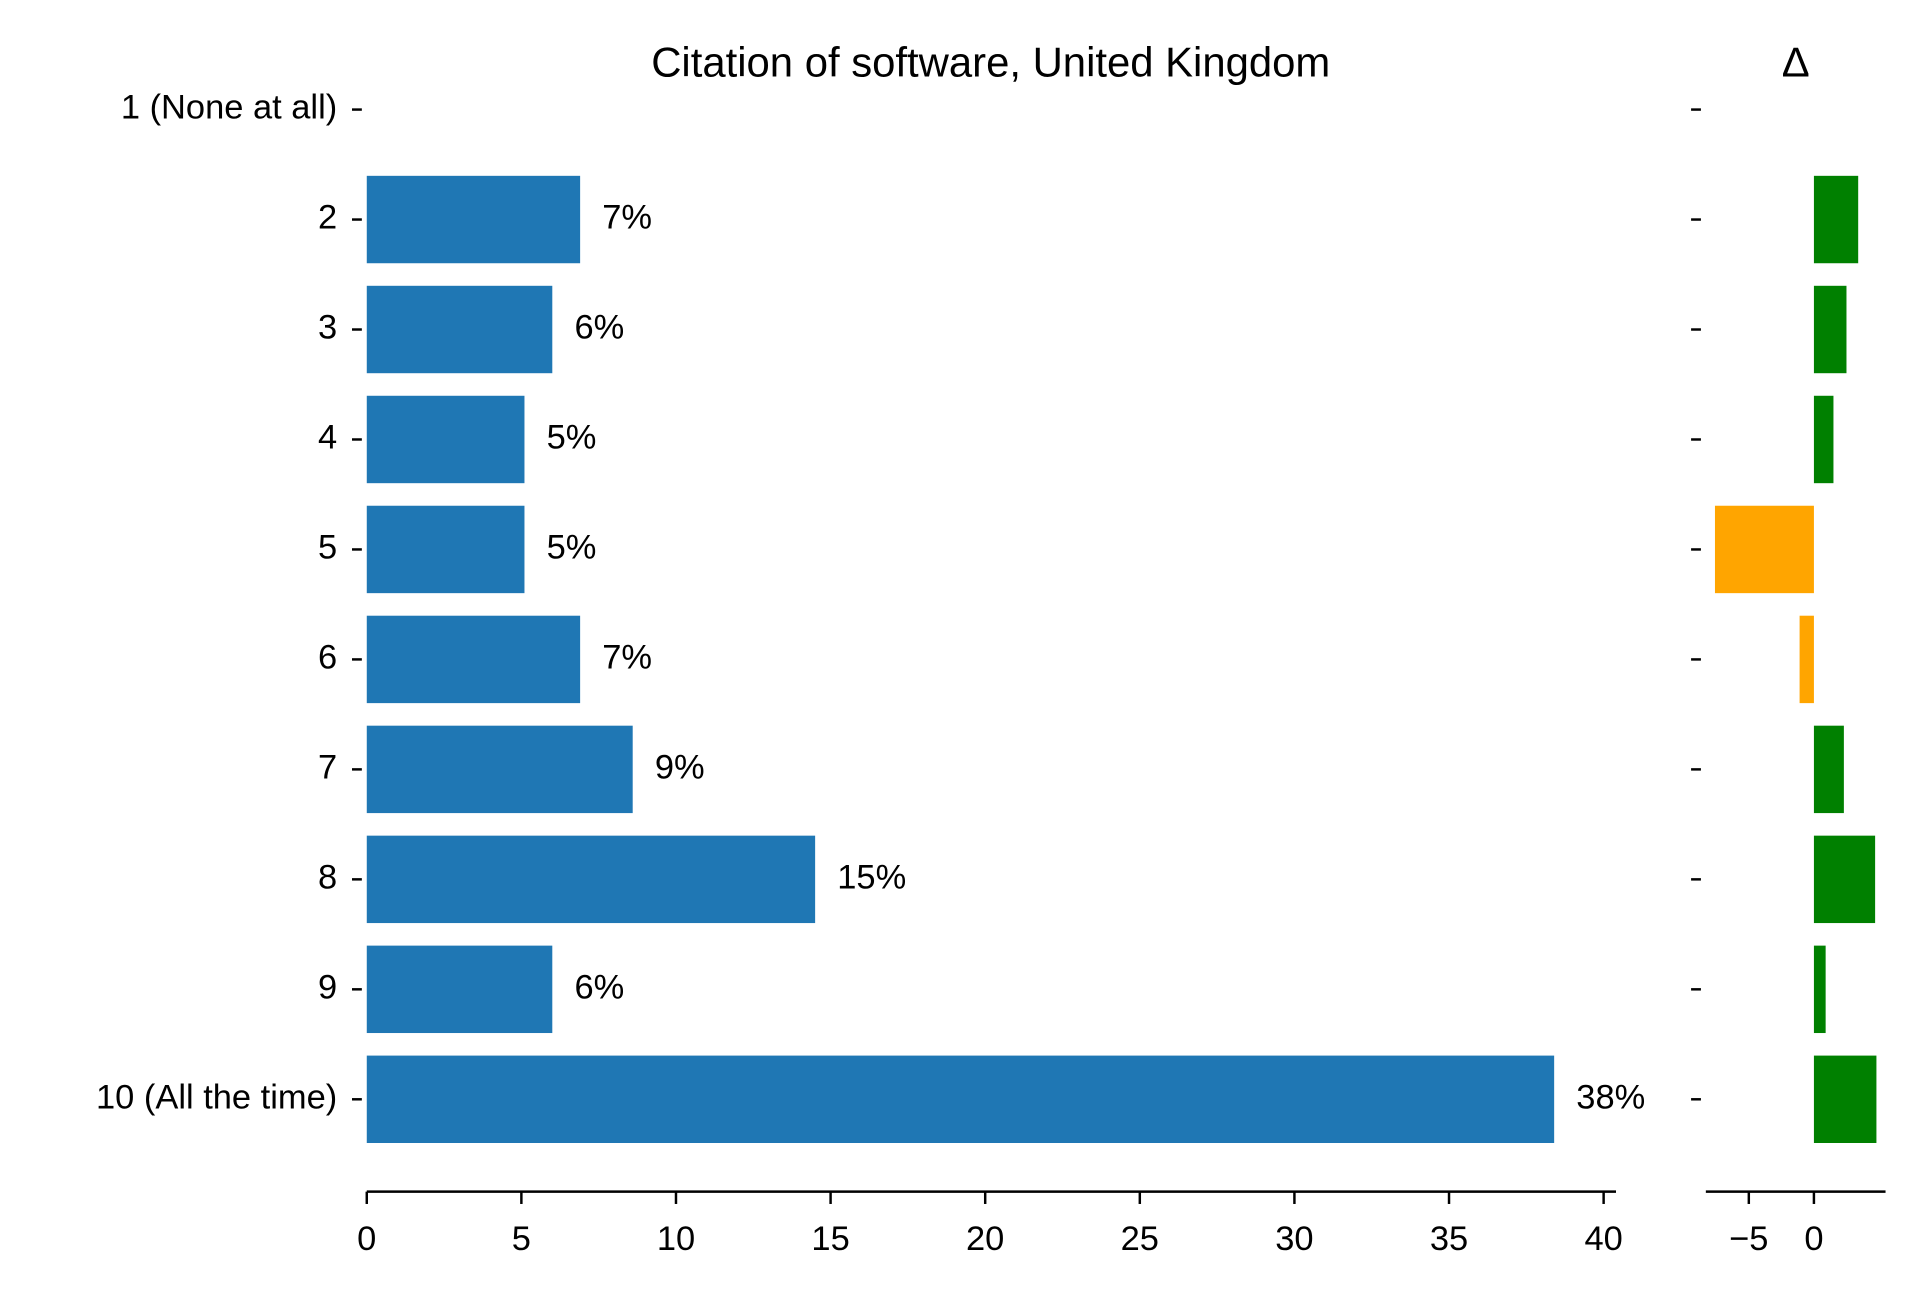  I want to click on delta-title: Δ, so click(1796, 61).